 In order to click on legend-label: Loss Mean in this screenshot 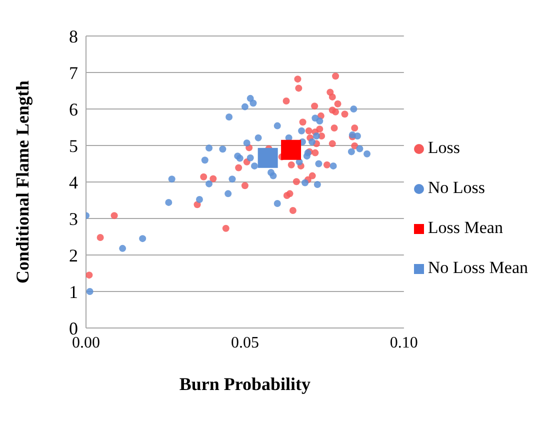, I will do `click(465, 227)`.